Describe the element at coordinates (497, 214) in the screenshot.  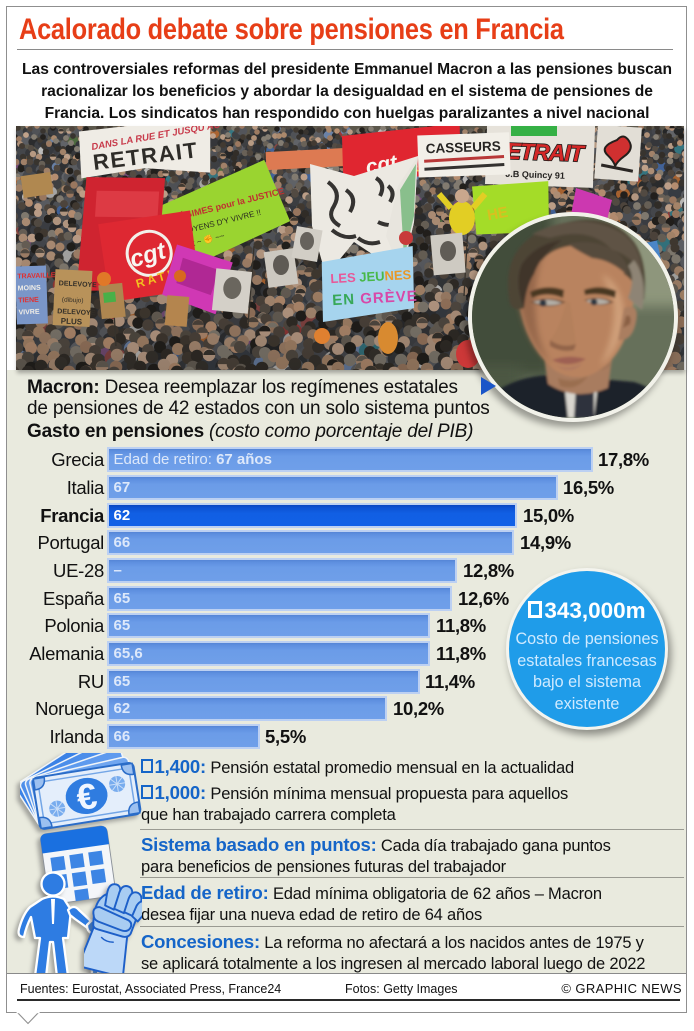
I see `svg-text: HE` at that location.